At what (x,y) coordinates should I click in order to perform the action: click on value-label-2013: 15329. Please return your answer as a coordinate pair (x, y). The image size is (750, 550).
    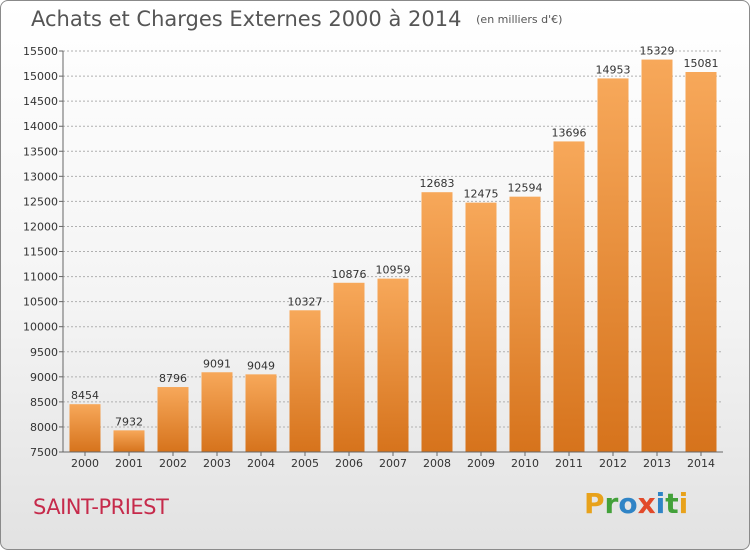
    Looking at the image, I should click on (657, 51).